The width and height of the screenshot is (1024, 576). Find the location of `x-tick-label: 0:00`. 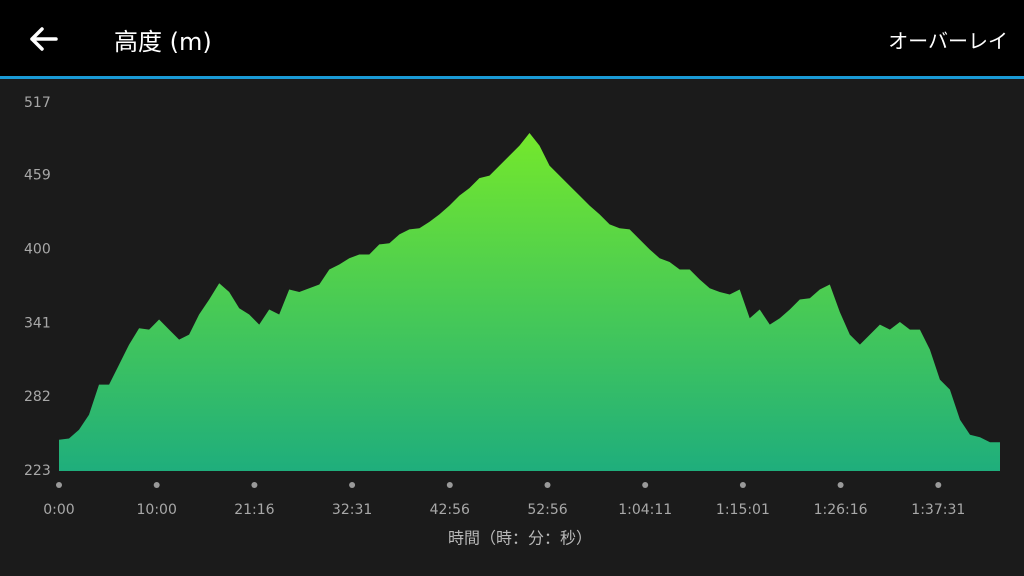

x-tick-label: 0:00 is located at coordinates (58, 510).